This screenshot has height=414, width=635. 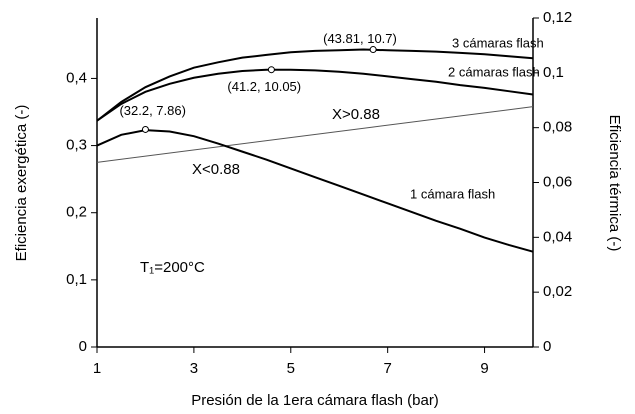 What do you see at coordinates (387, 368) in the screenshot?
I see `x-tick-label: 7` at bounding box center [387, 368].